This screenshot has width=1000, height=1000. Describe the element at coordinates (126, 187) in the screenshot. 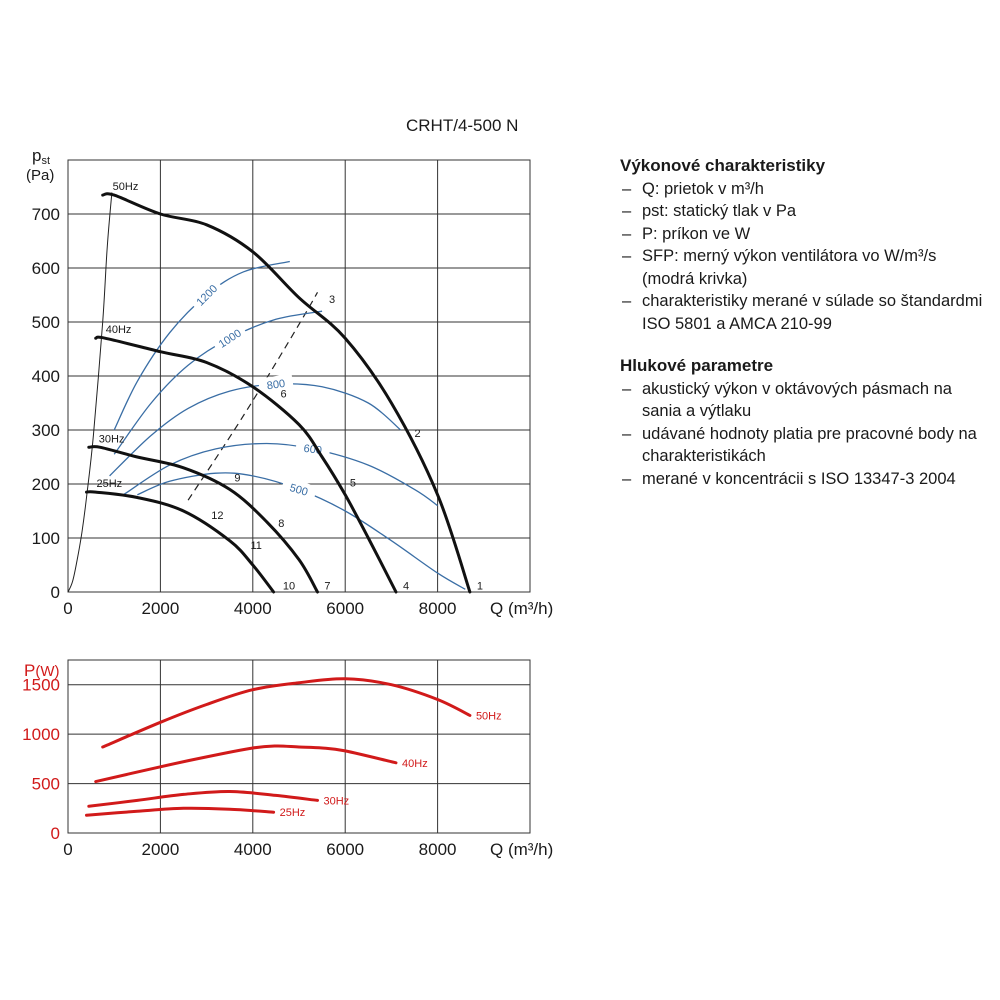

I see `pressure-series-label: 50Hz` at that location.